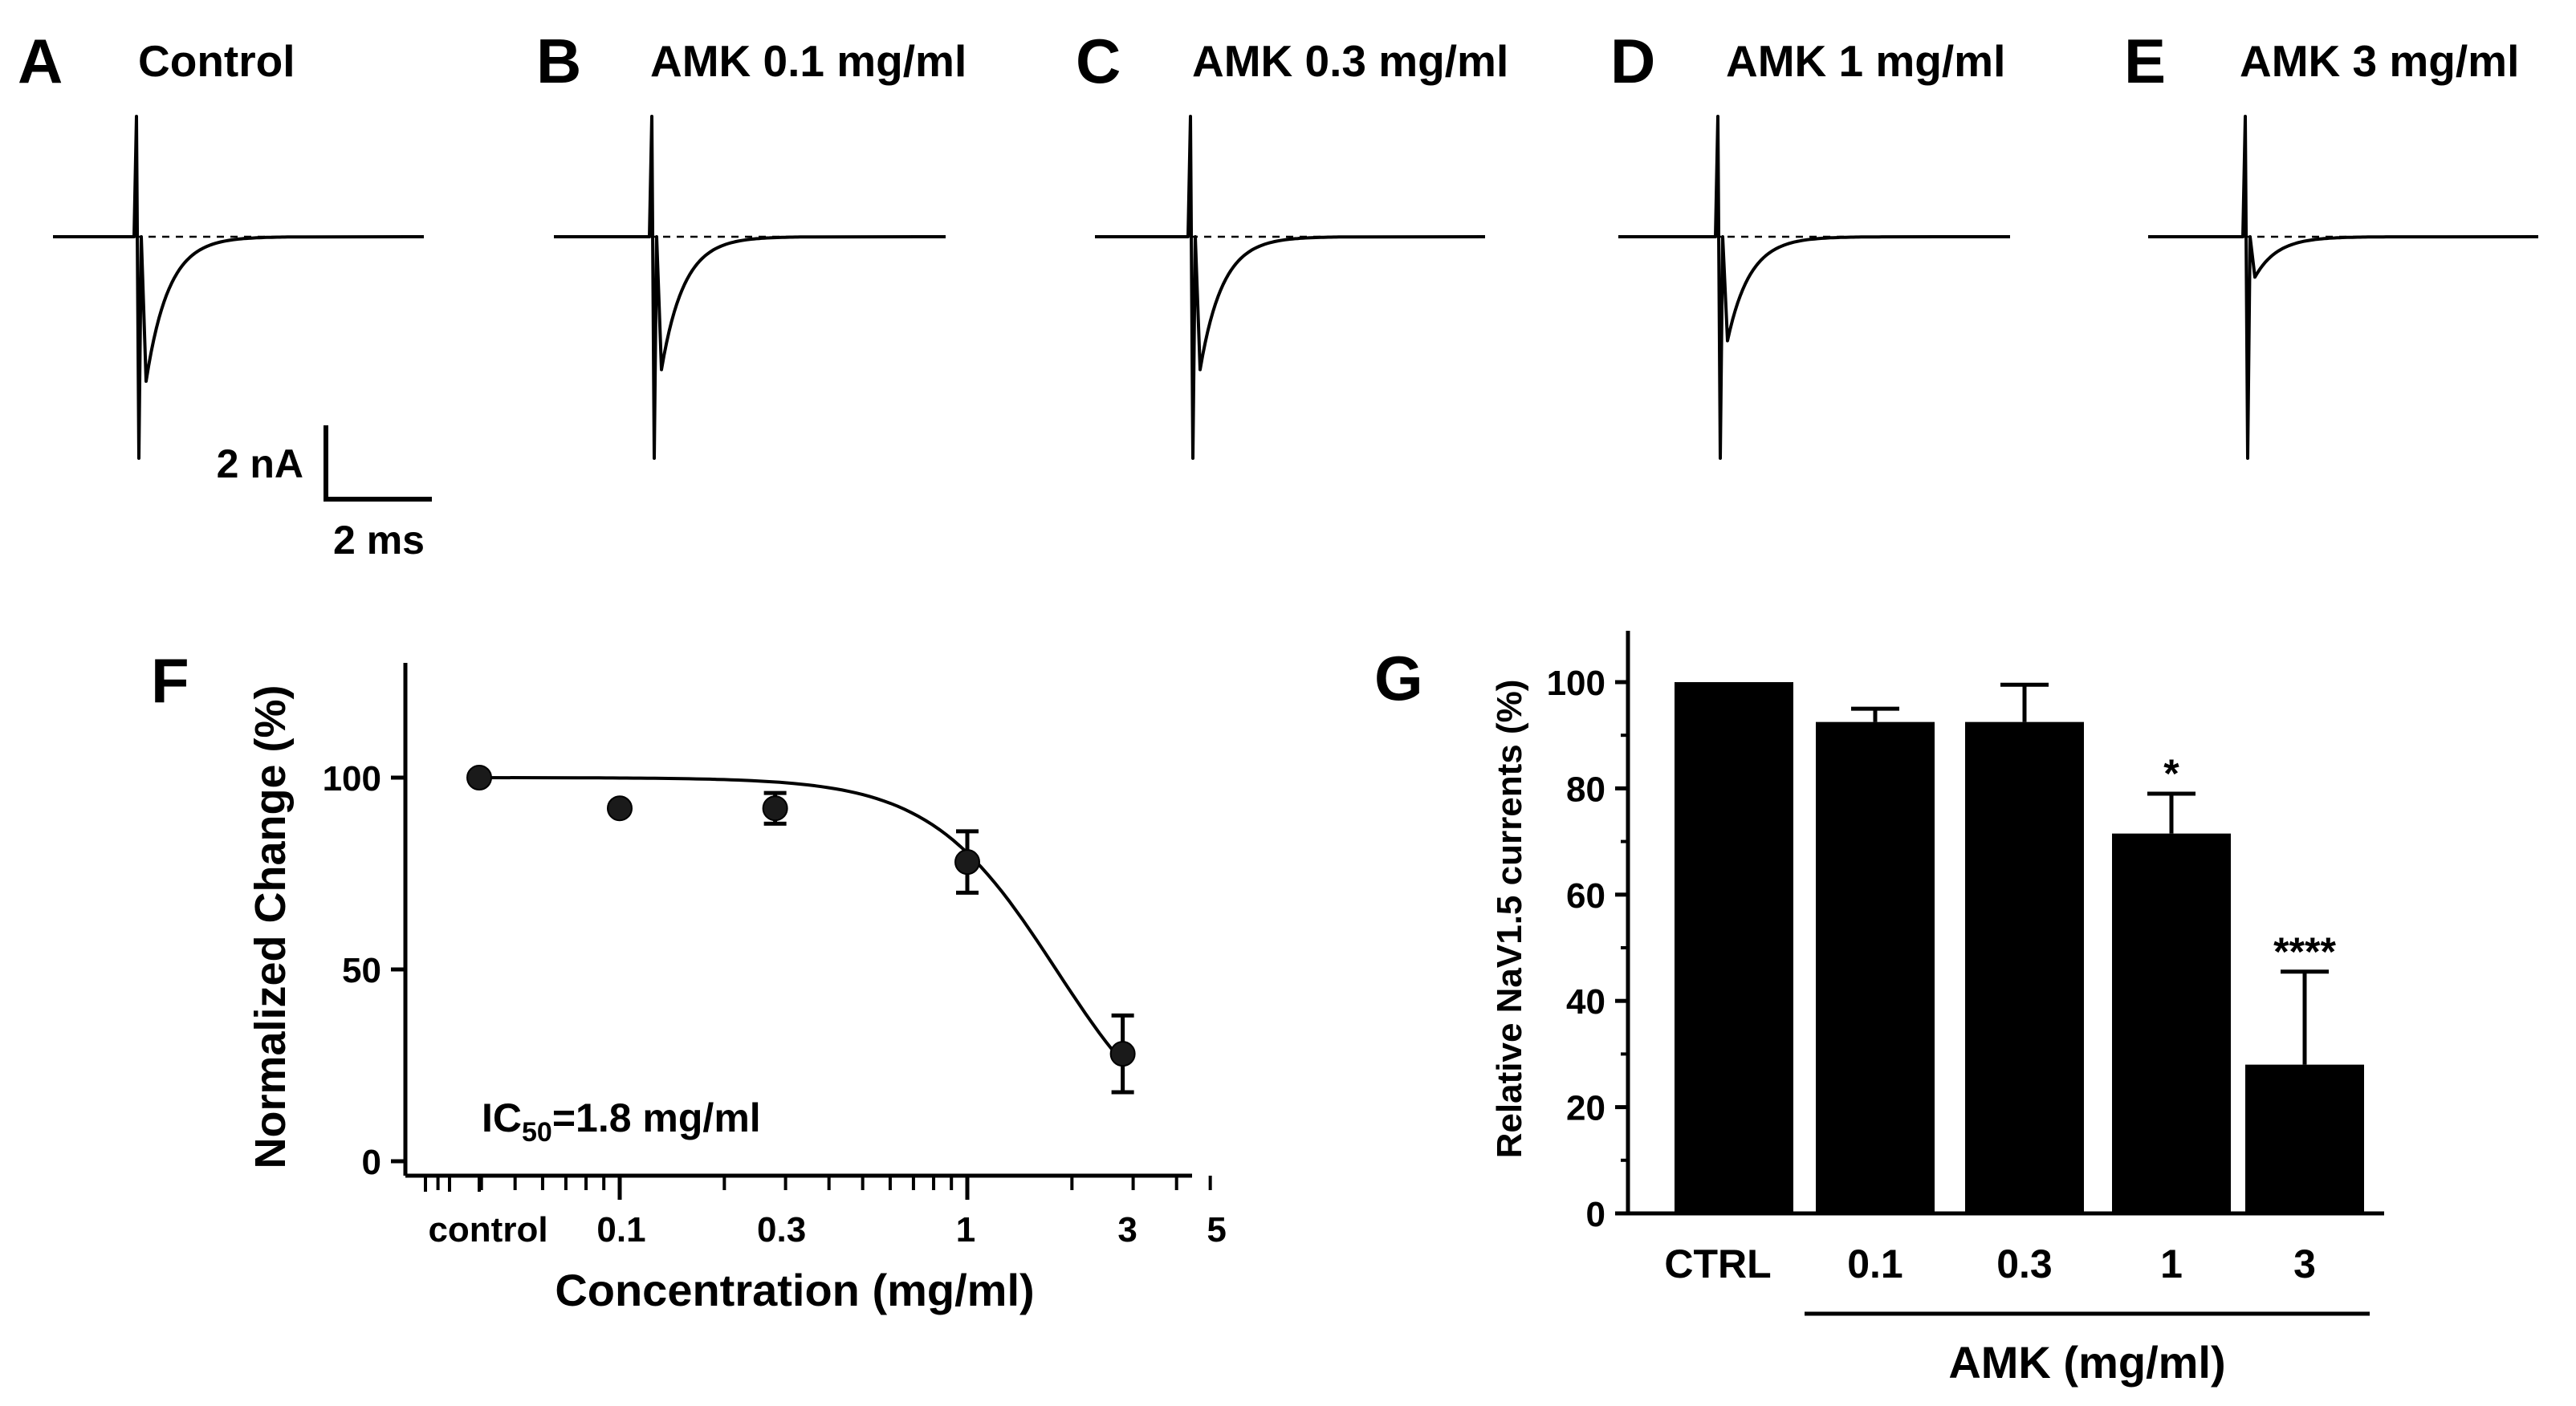 This screenshot has height=1406, width=2576. I want to click on f-x-tick-label: 1, so click(965, 1230).